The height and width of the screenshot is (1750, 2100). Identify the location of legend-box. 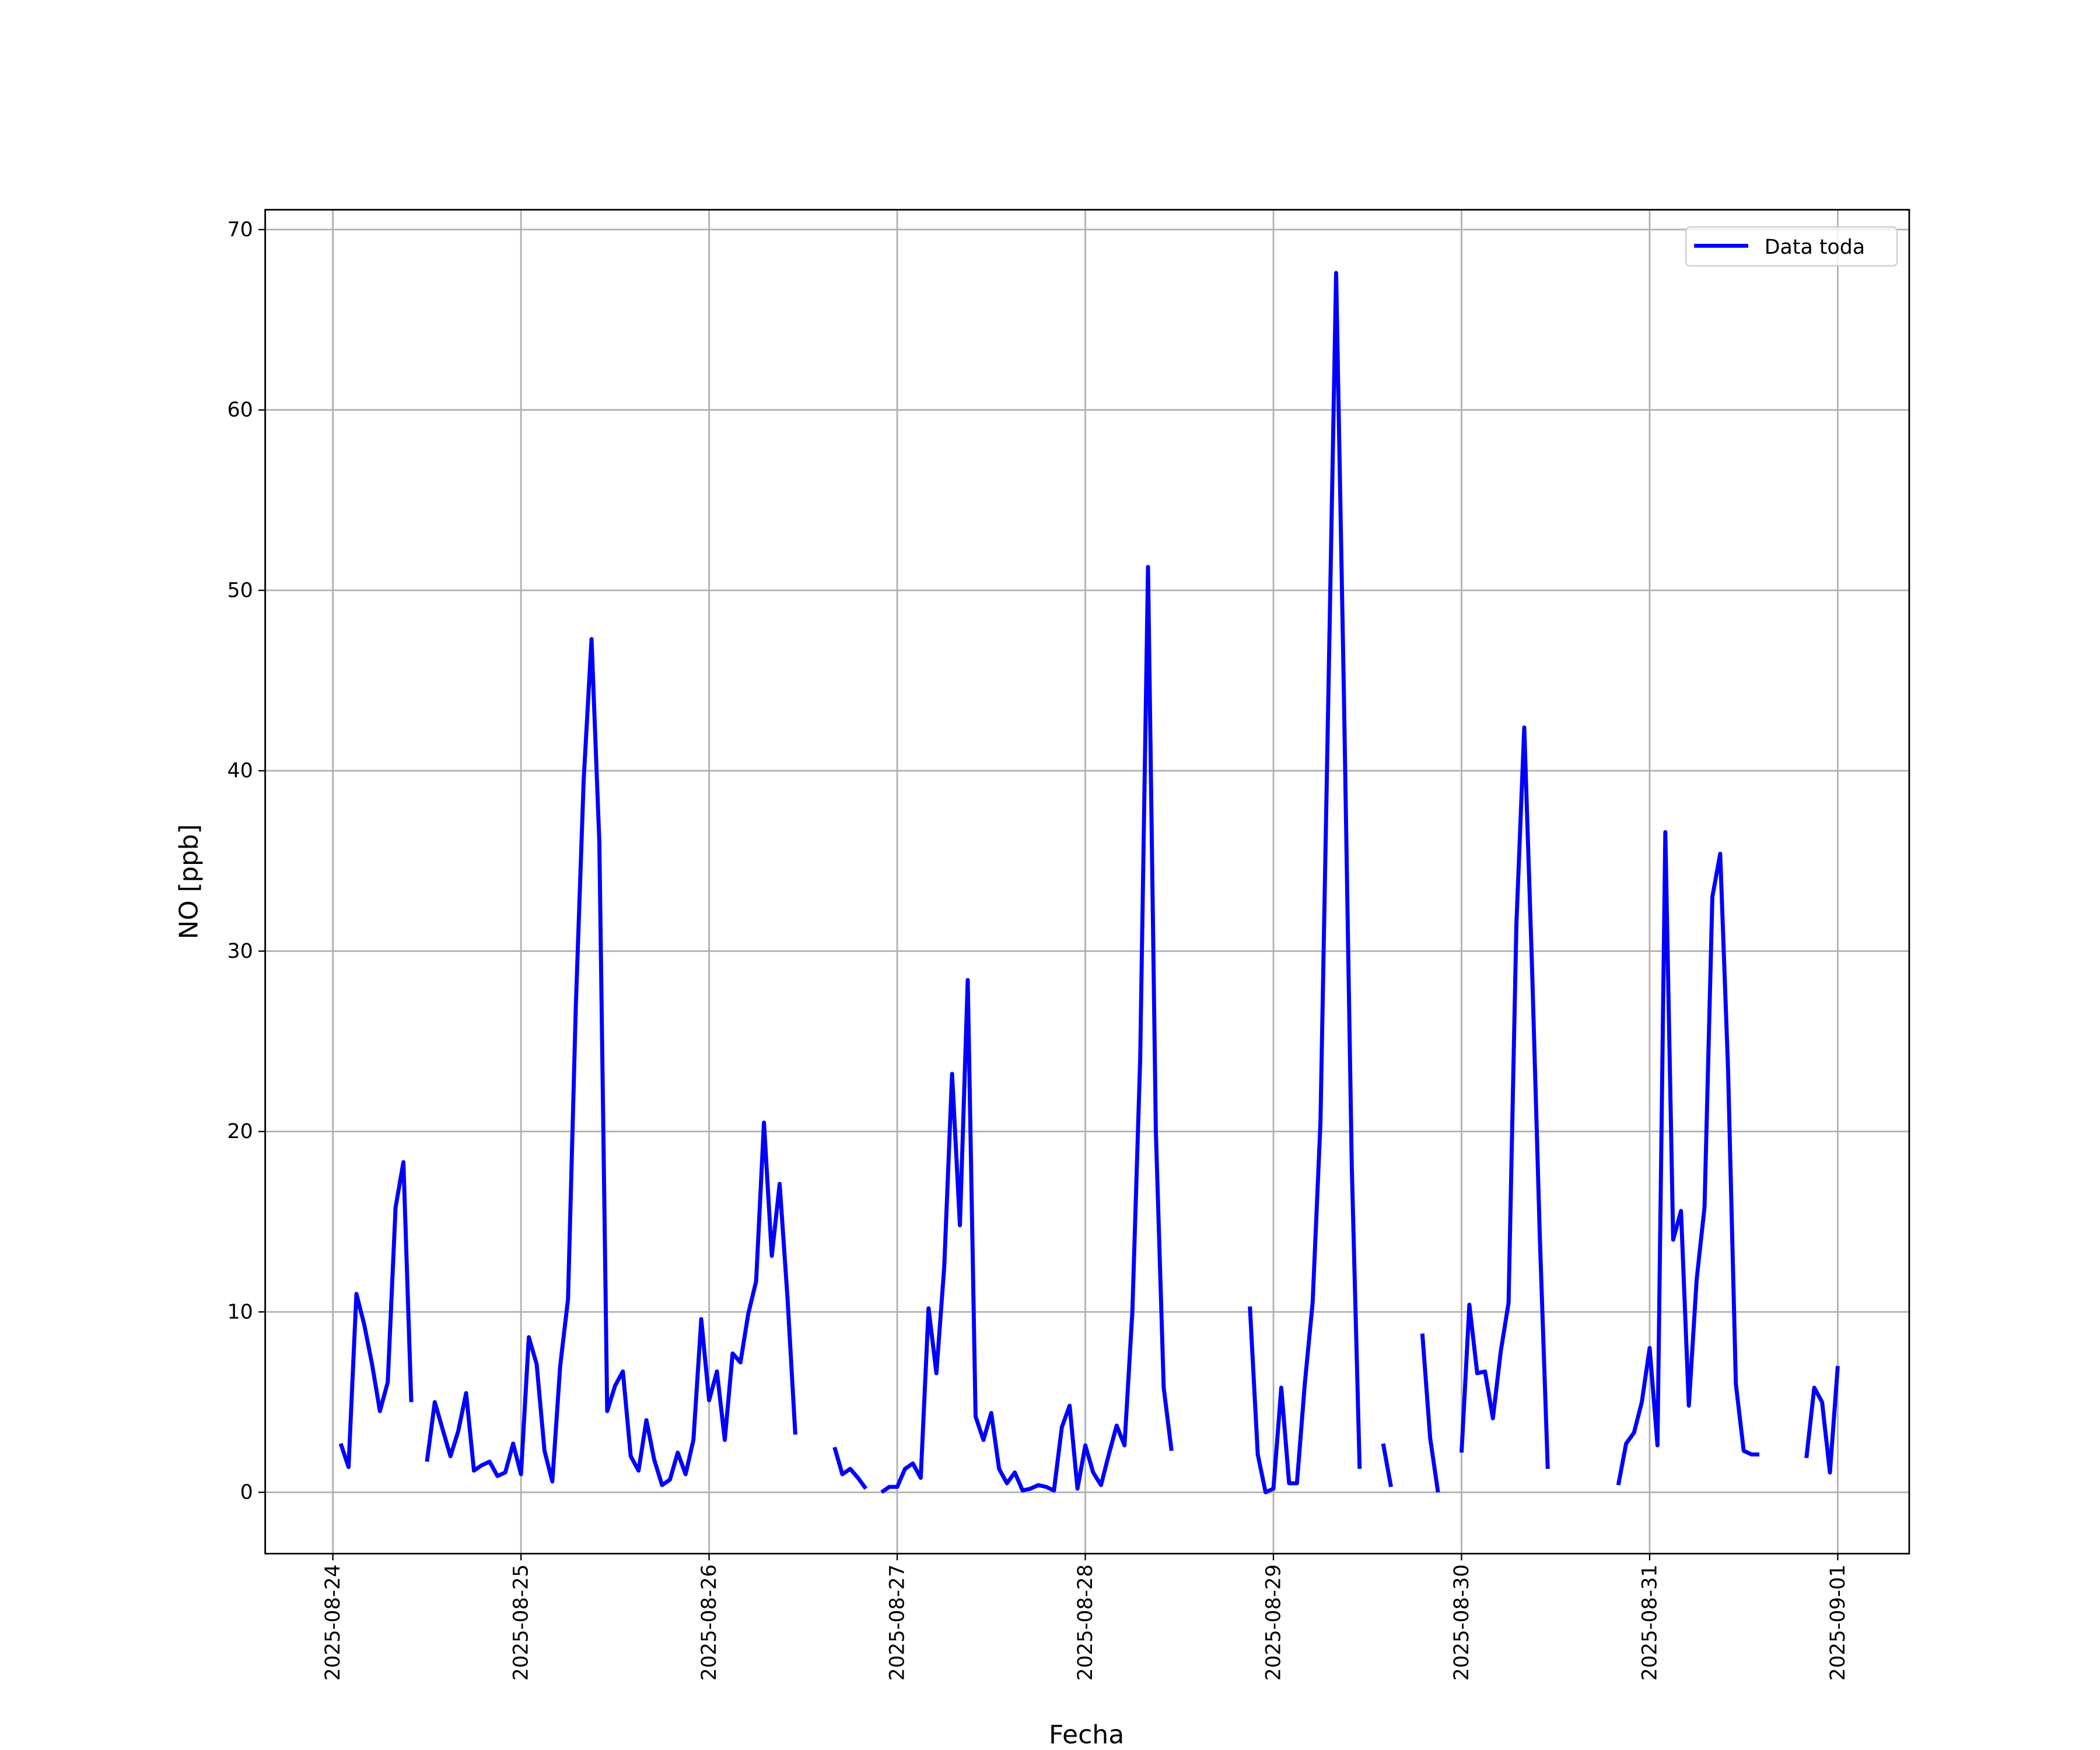
(1791, 246).